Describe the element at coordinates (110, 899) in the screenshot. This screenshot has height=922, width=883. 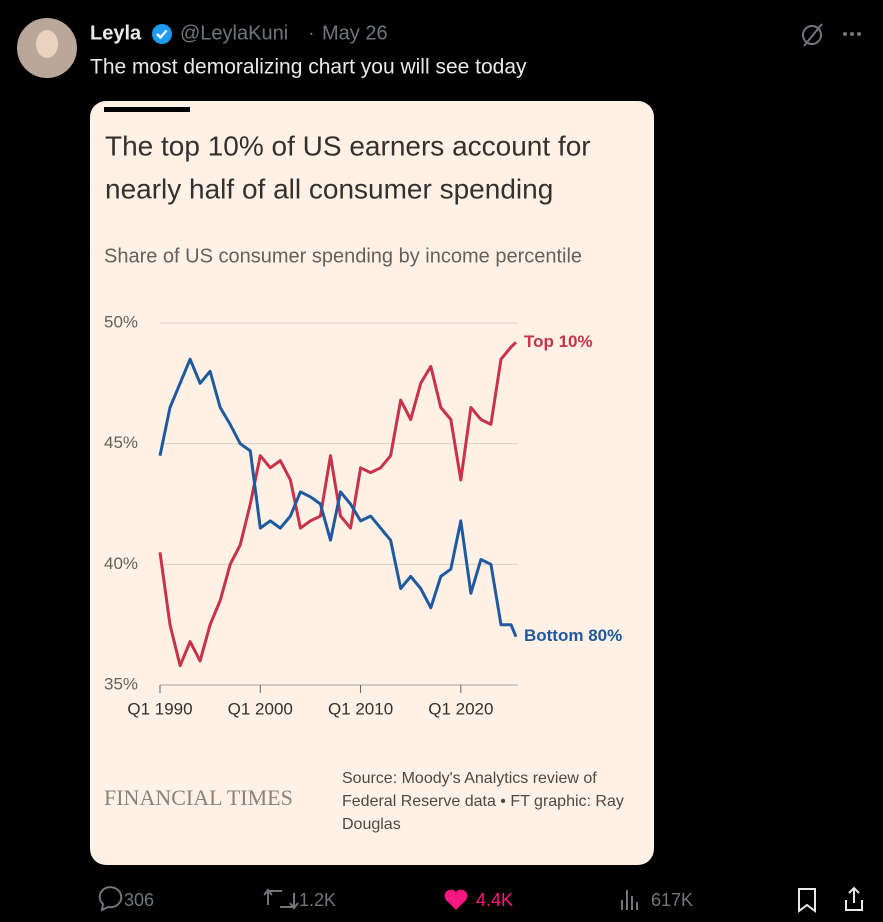
I see `reply-icon` at that location.